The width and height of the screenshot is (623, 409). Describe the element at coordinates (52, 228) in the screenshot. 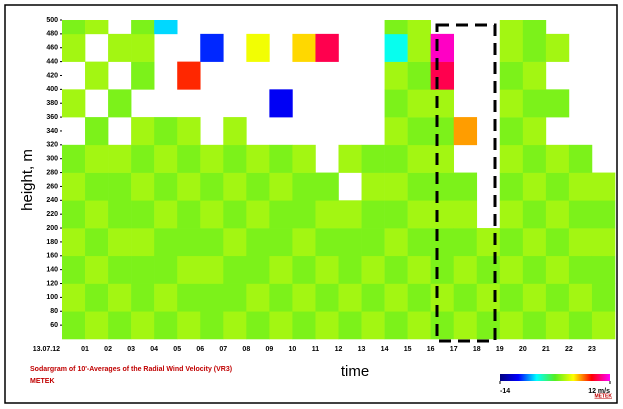

I see `y-tick-label: 200` at that location.